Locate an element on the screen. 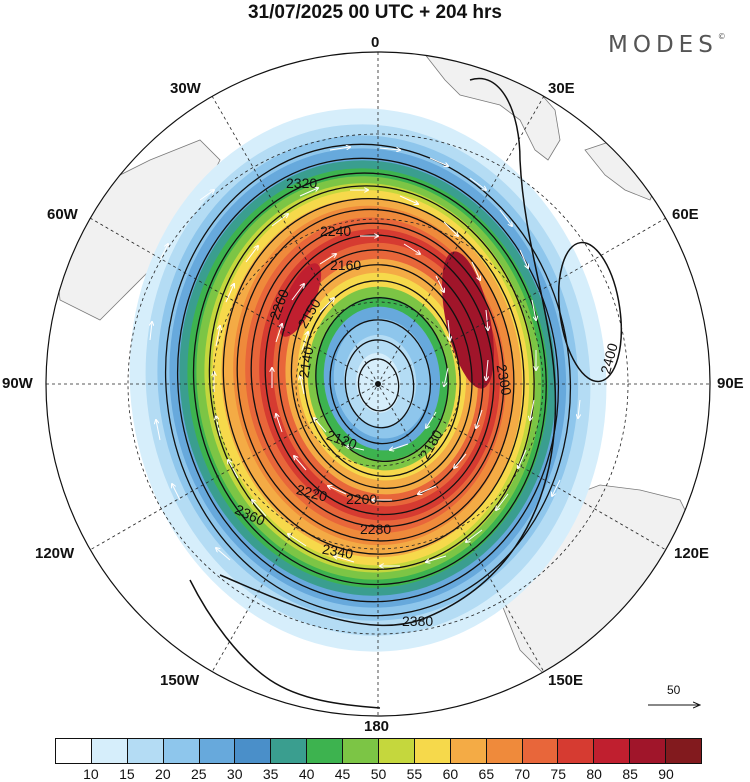 This screenshot has height=782, width=750. contour-label: 2240 is located at coordinates (335, 231).